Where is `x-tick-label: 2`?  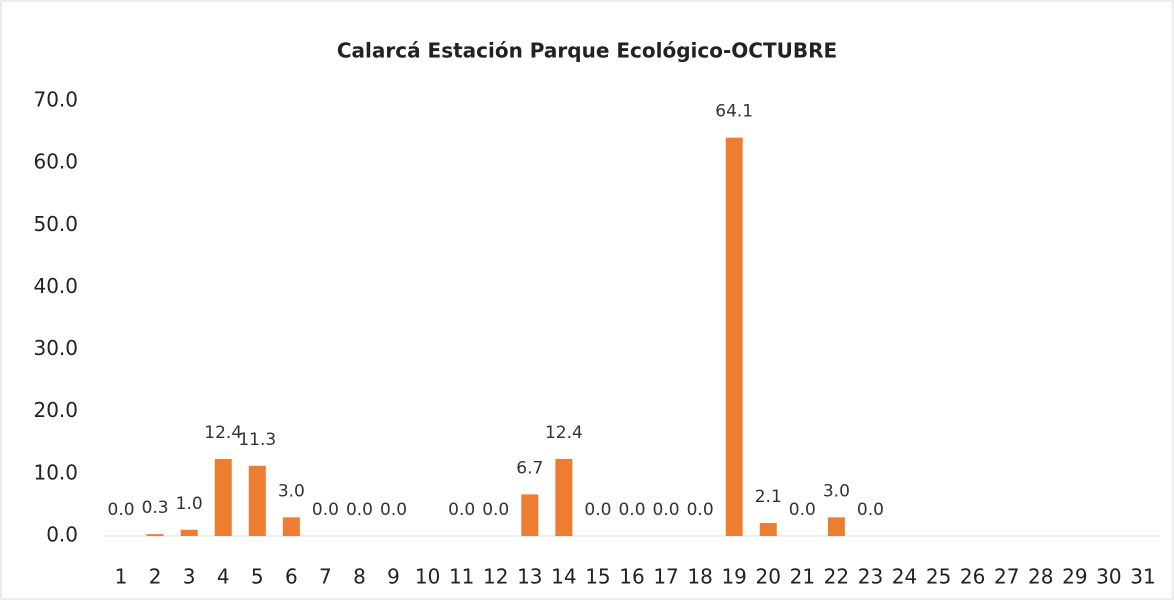 x-tick-label: 2 is located at coordinates (155, 577).